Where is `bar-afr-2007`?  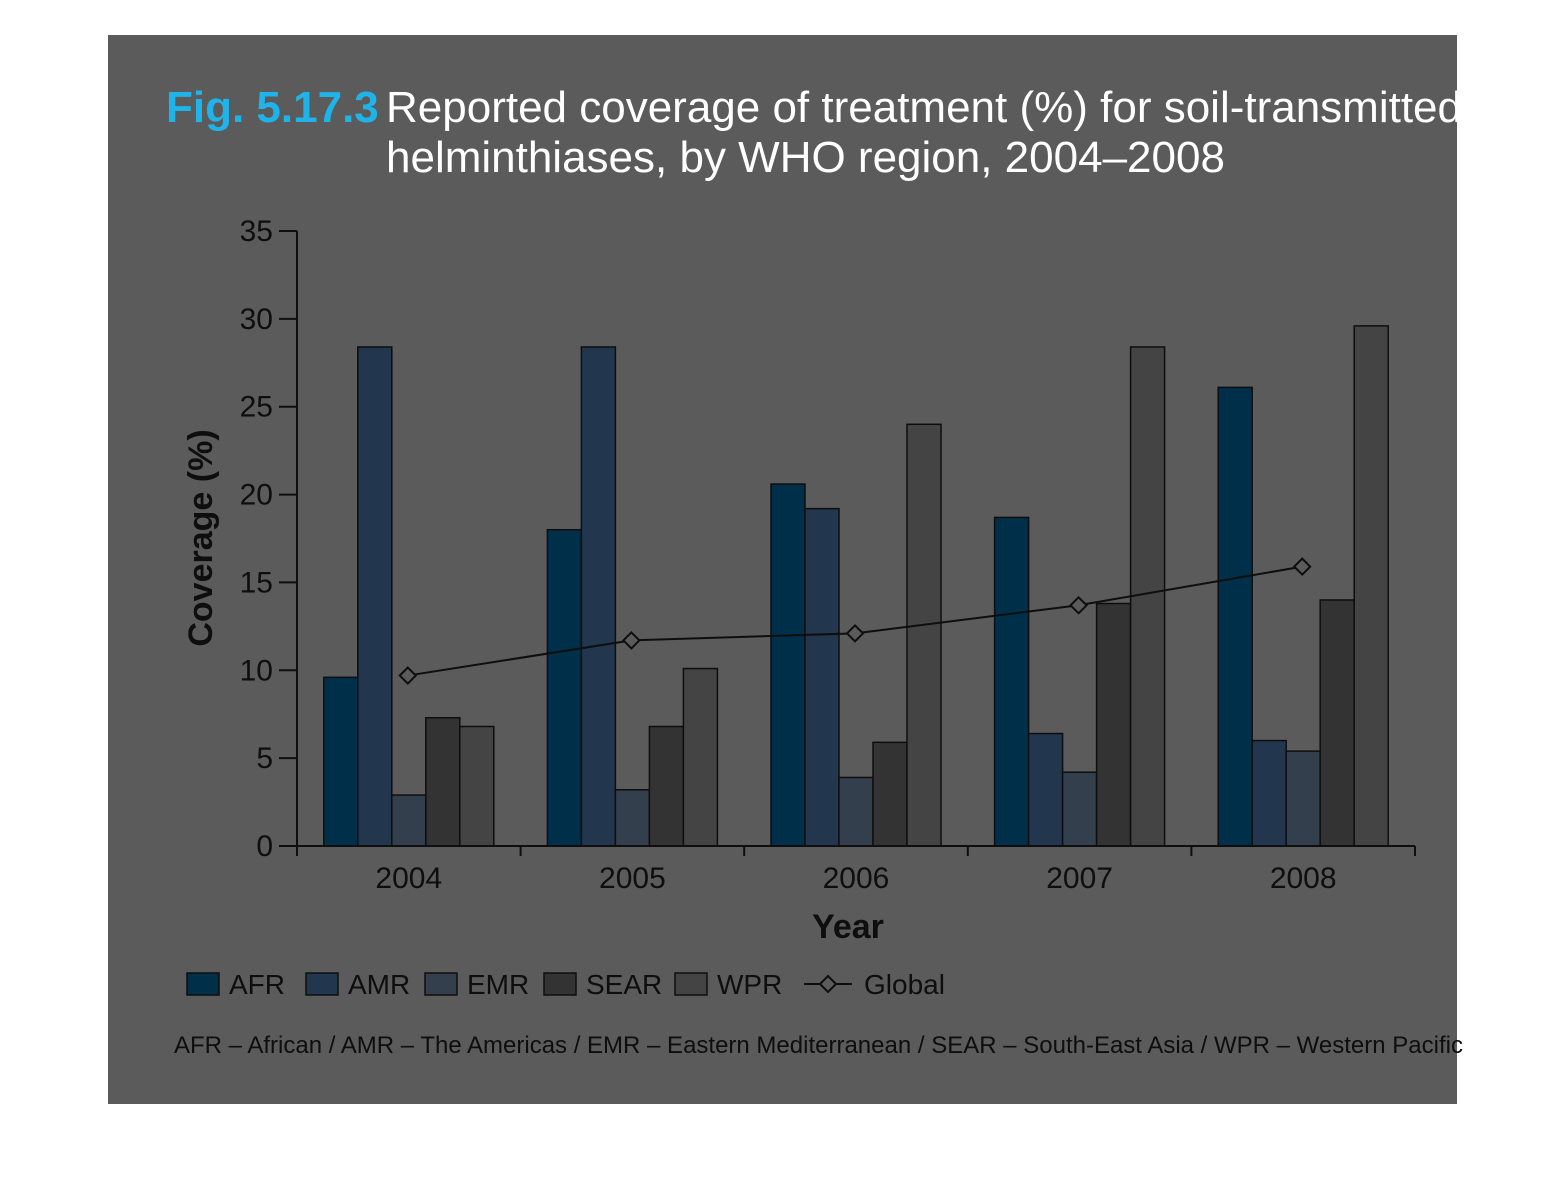
bar-afr-2007 is located at coordinates (1011, 681).